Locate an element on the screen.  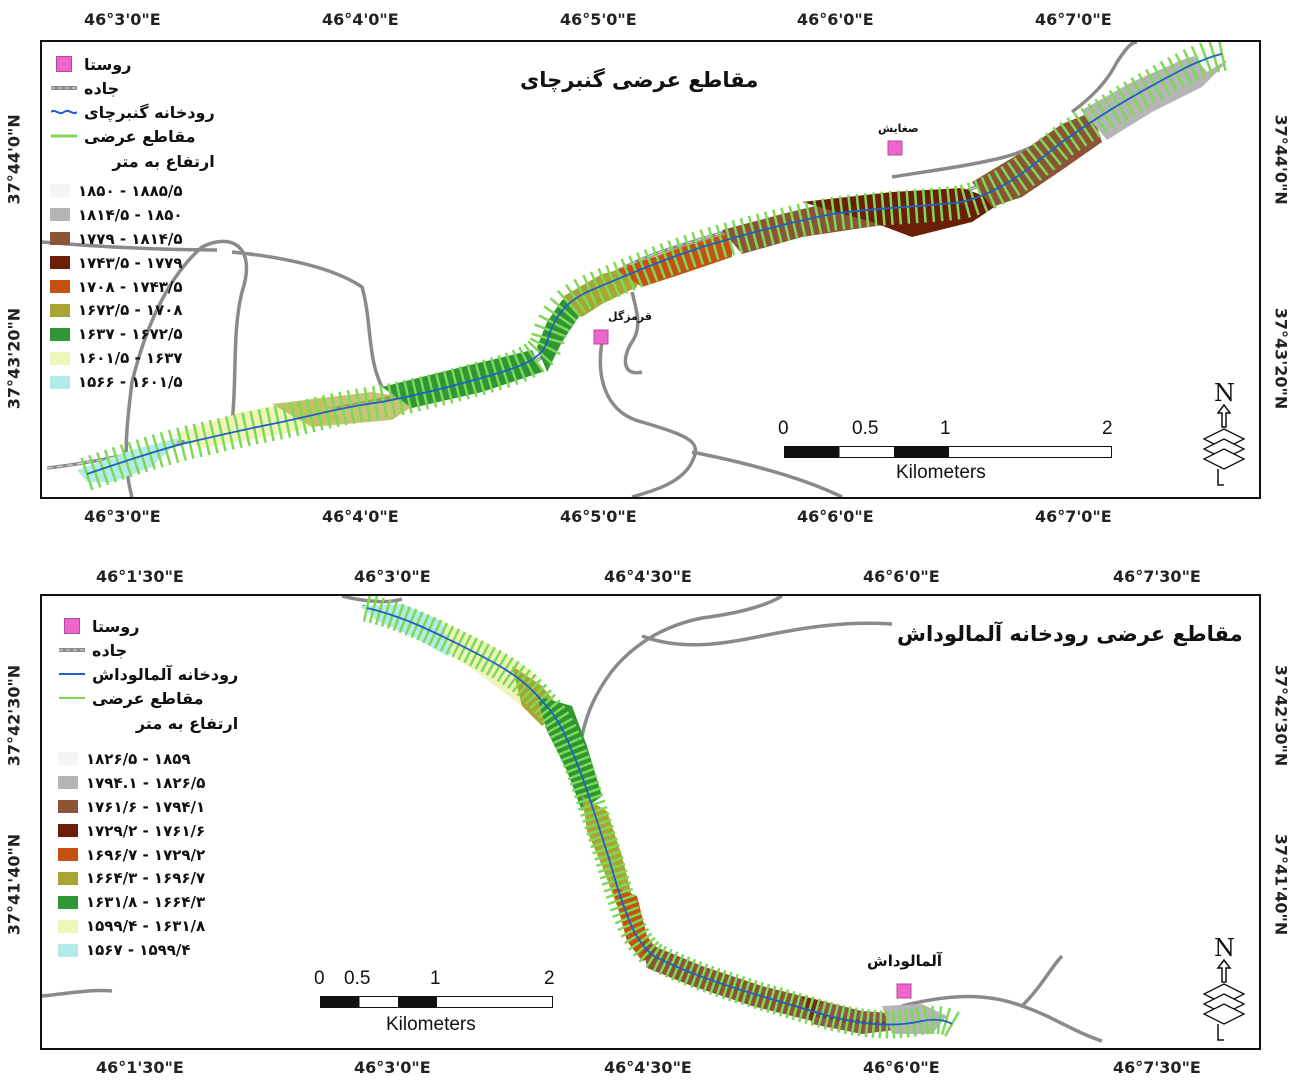
legend-class-row: ۱۷۴۳/۵ - ۱۷۷۹ is located at coordinates (132, 263).